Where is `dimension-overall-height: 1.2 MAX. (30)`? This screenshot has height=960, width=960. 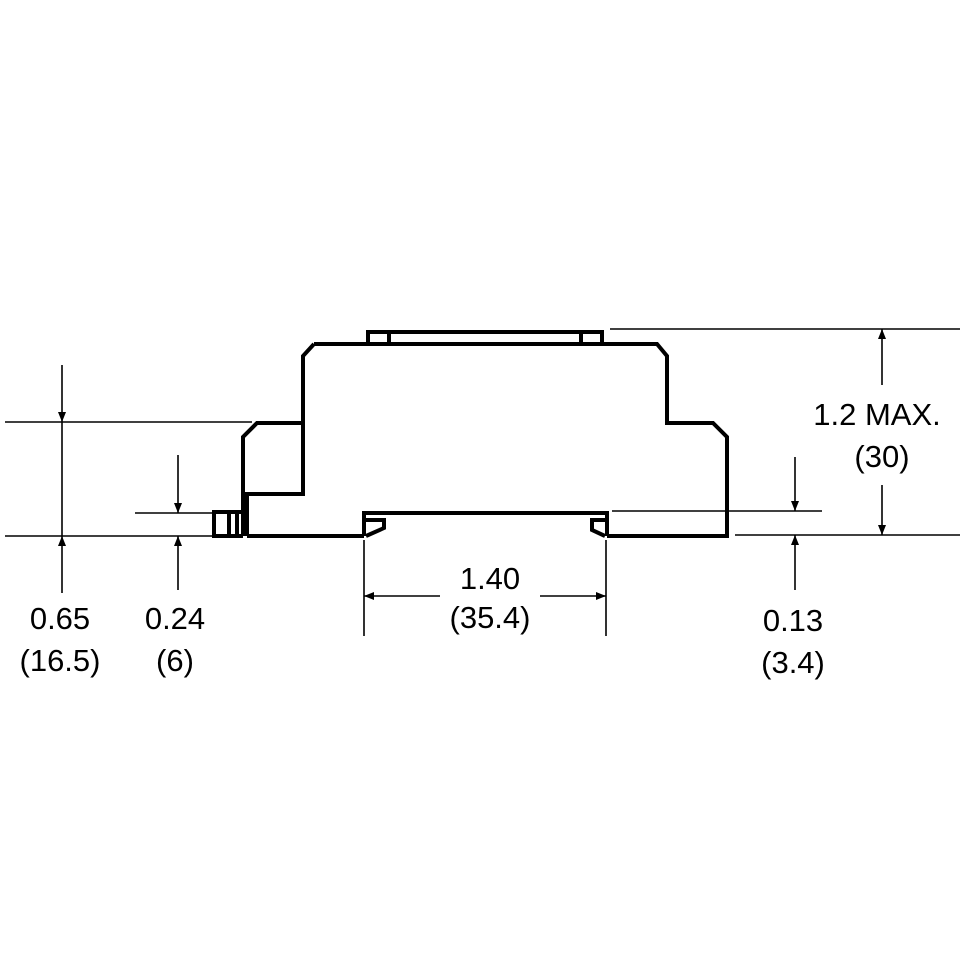 dimension-overall-height: 1.2 MAX. (30) is located at coordinates (785, 431).